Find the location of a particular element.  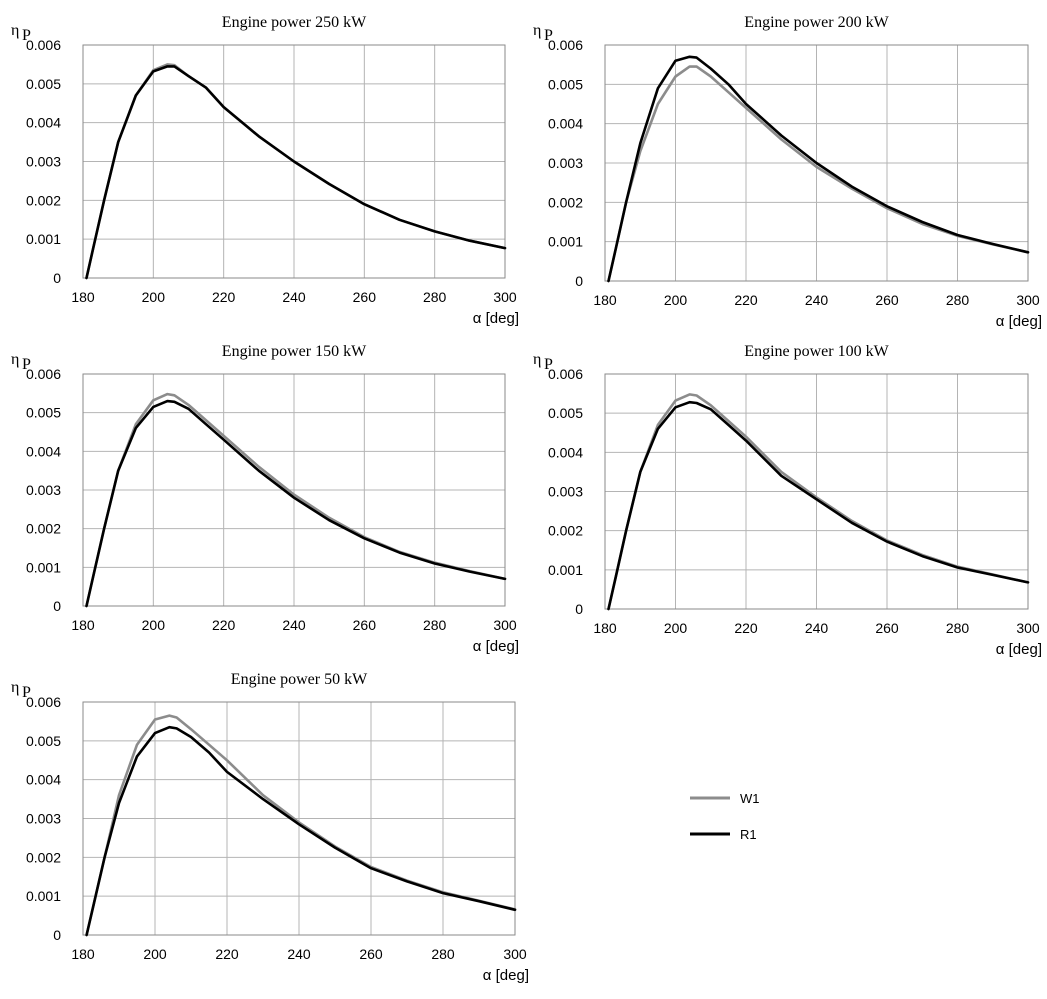

chart-title: Engine power 100 kW is located at coordinates (816, 351).